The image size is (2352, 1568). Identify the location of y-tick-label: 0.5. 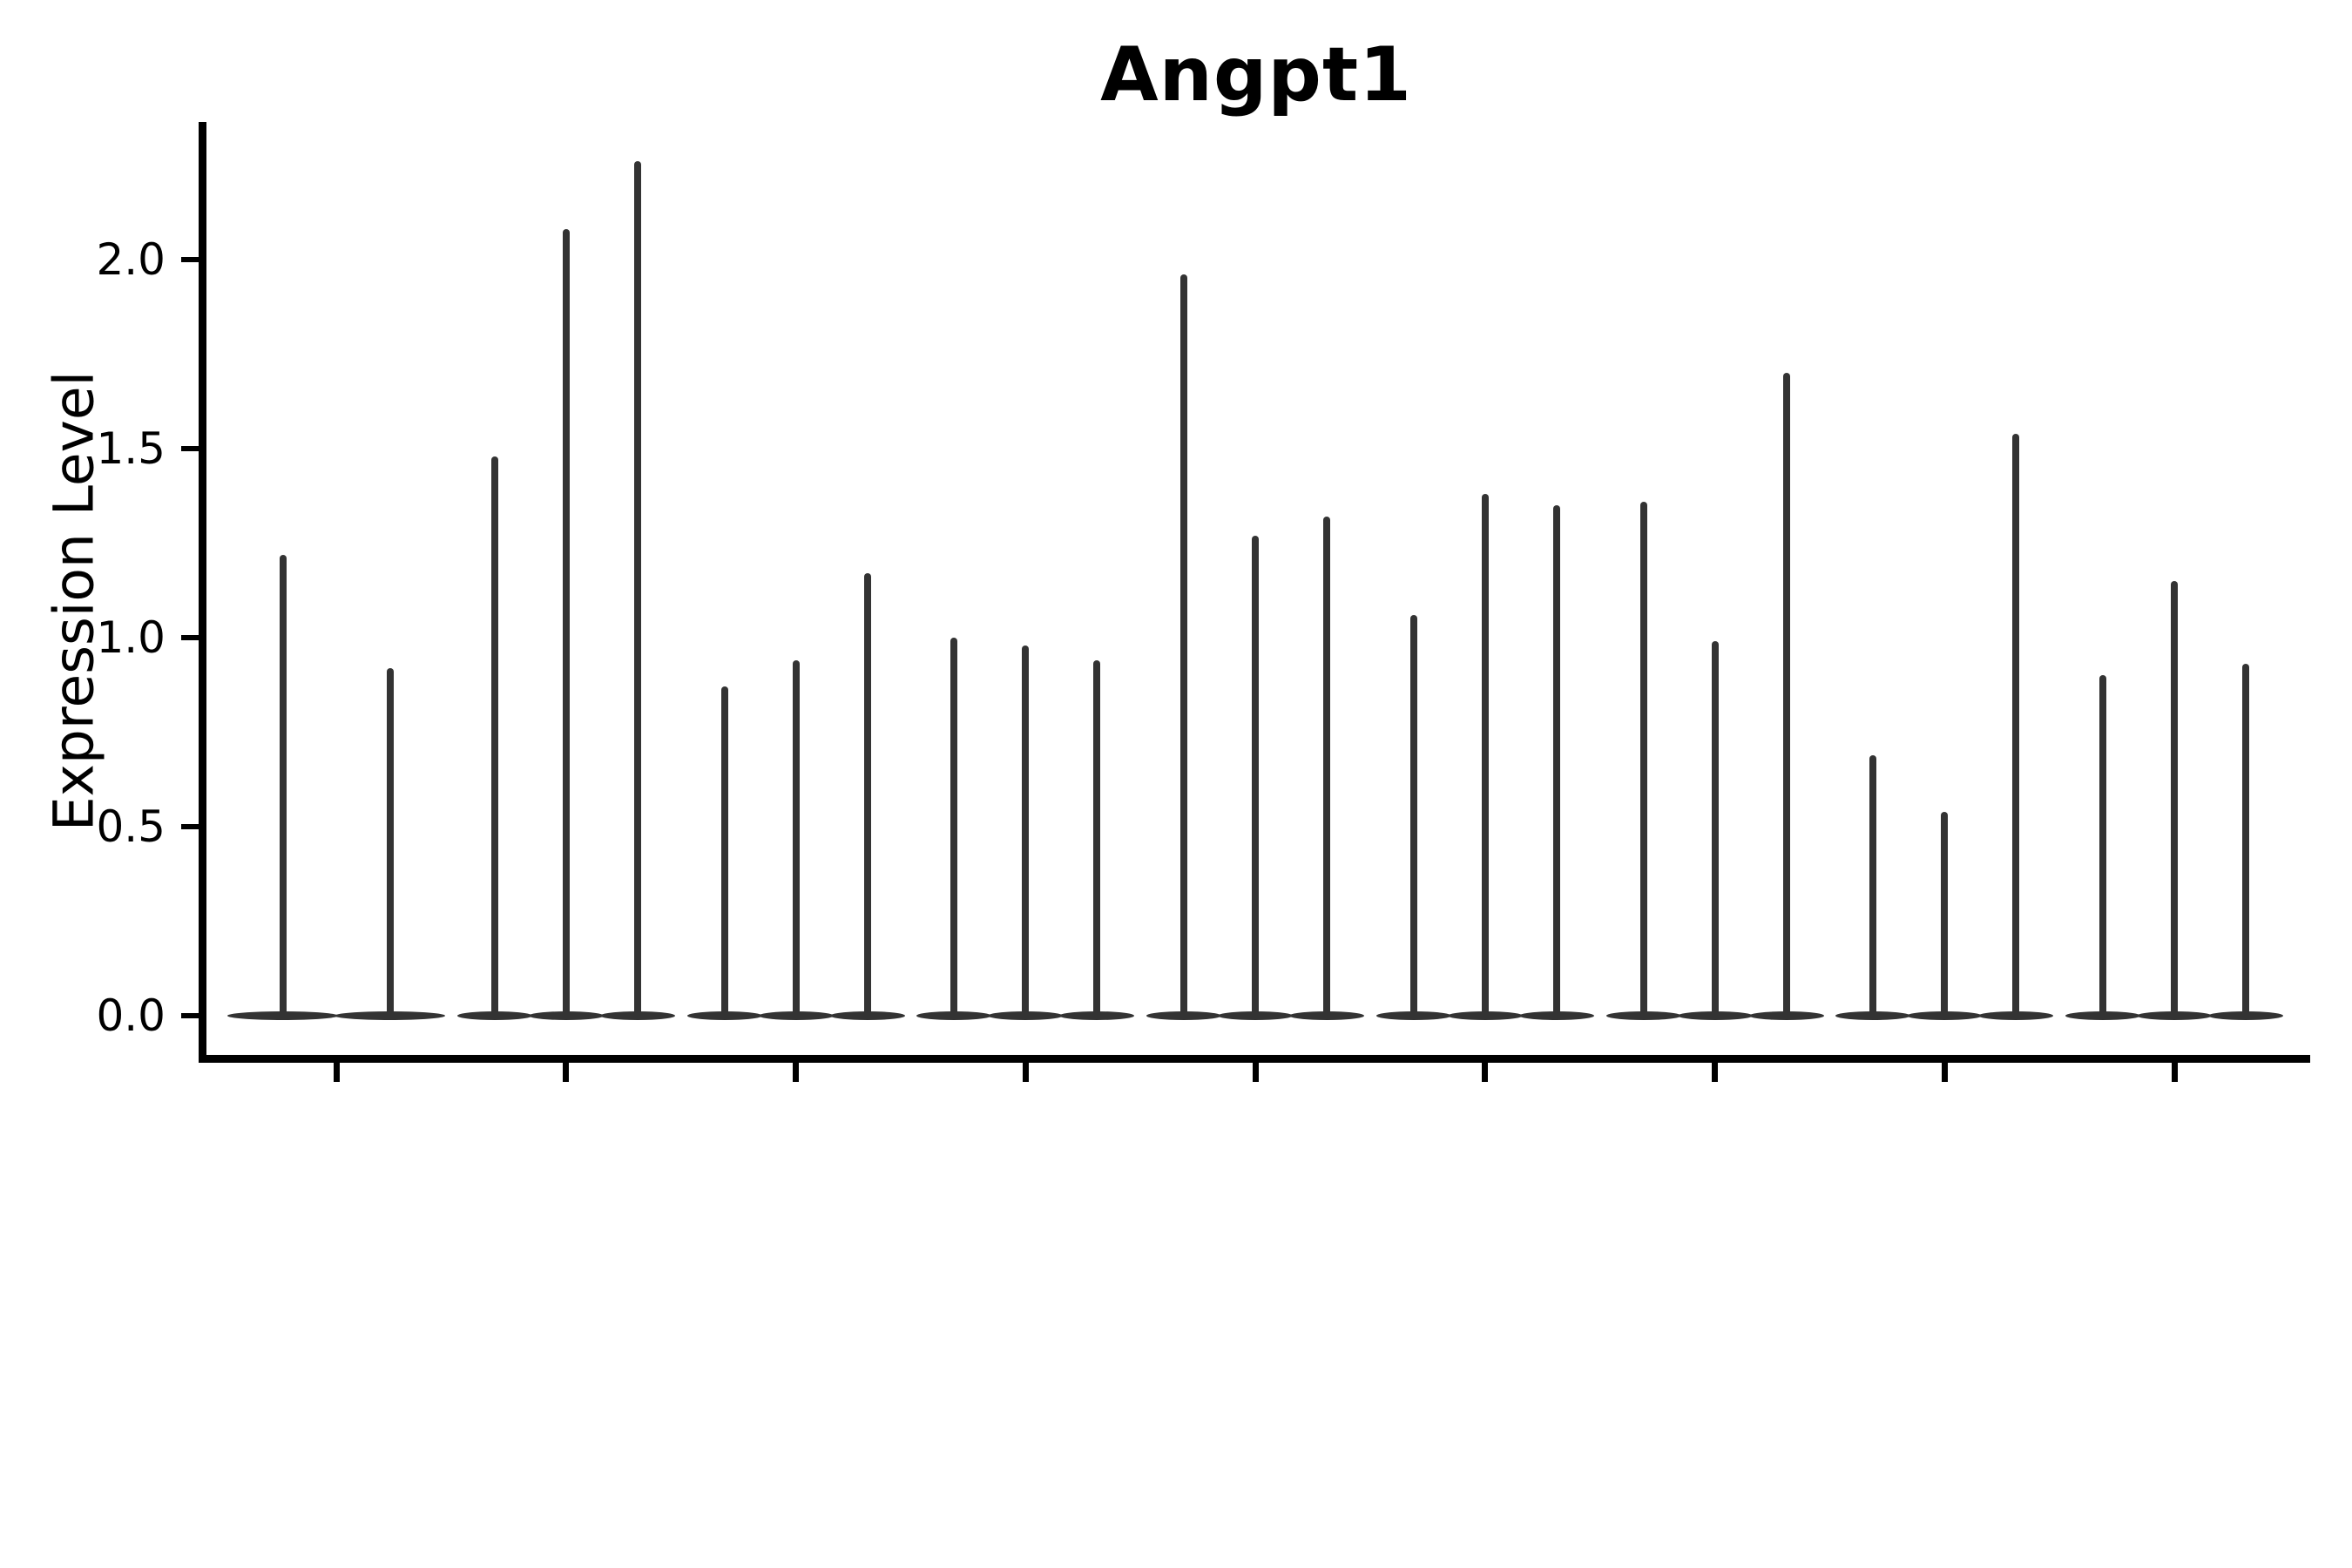
(131, 826).